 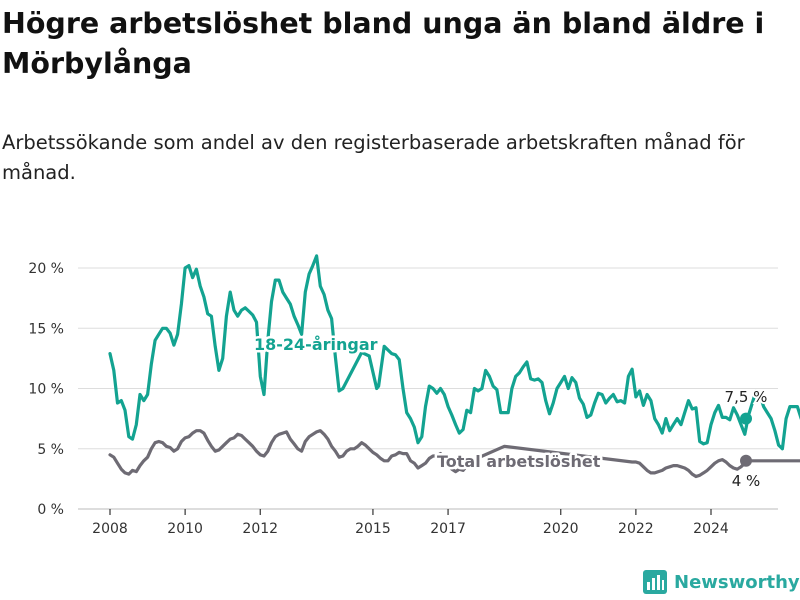 I want to click on x-tick-label: 2022, so click(x=636, y=529).